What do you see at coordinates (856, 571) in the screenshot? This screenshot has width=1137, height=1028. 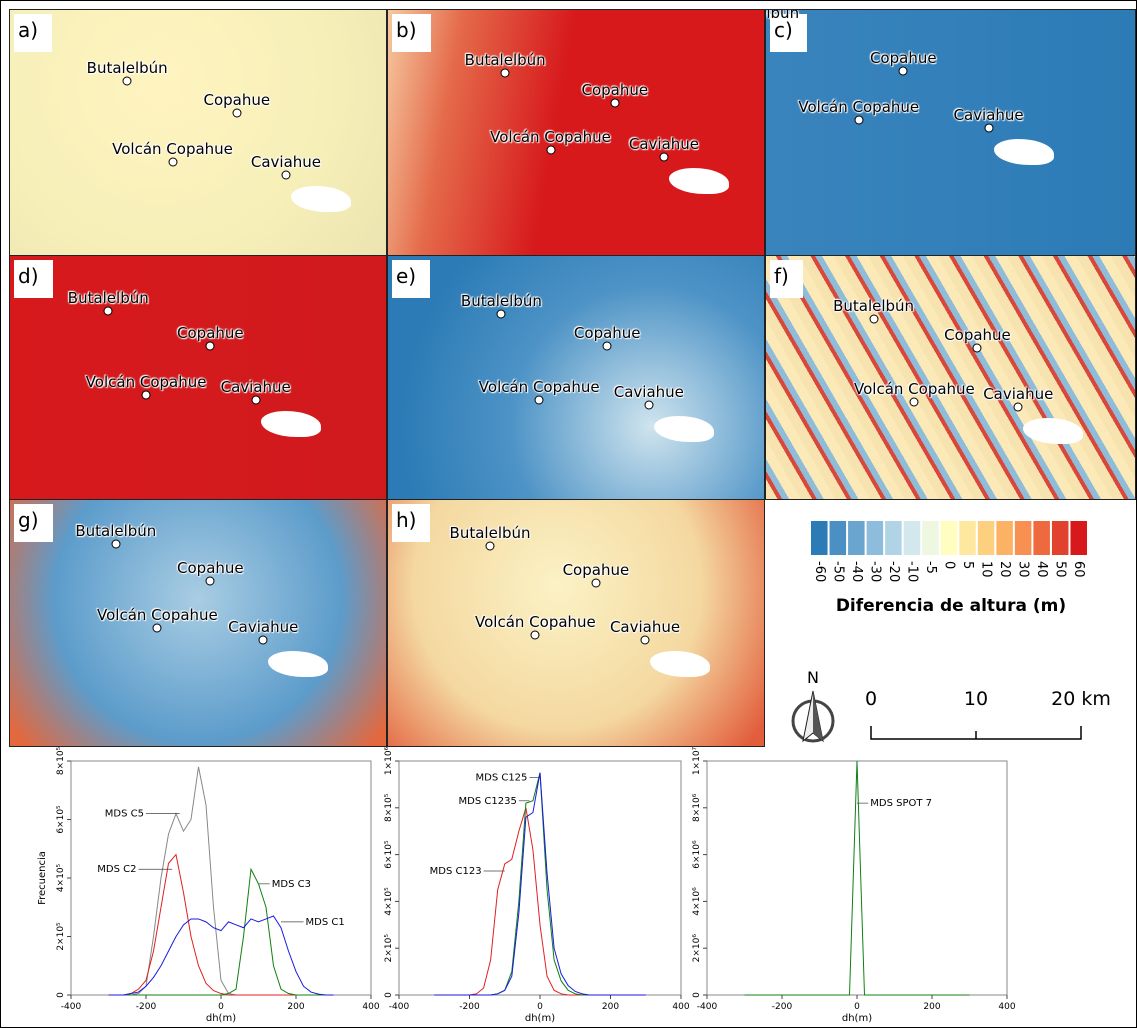 I see `legend-tick: -40` at bounding box center [856, 571].